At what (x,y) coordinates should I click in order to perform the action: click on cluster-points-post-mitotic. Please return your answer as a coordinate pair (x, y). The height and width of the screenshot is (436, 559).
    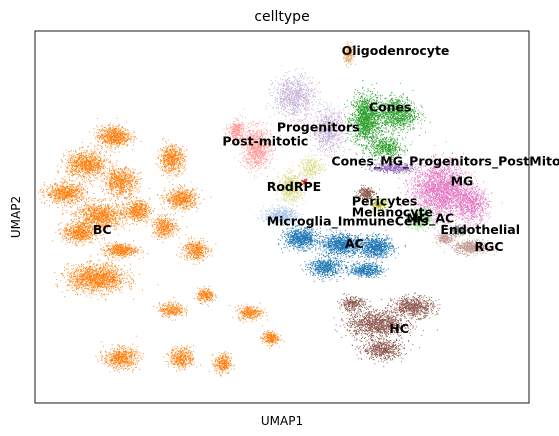
    Looking at the image, I should click on (253, 143).